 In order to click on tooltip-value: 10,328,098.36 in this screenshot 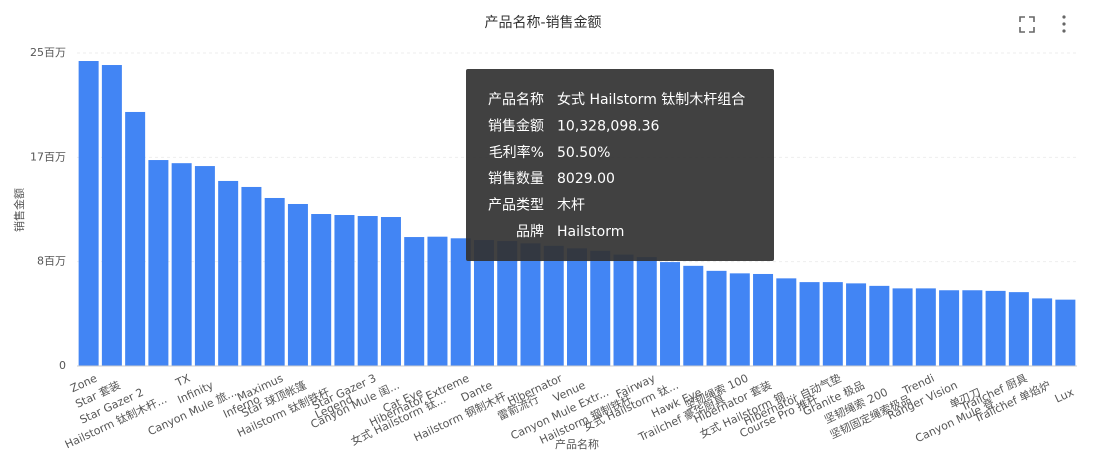, I will do `click(608, 126)`.